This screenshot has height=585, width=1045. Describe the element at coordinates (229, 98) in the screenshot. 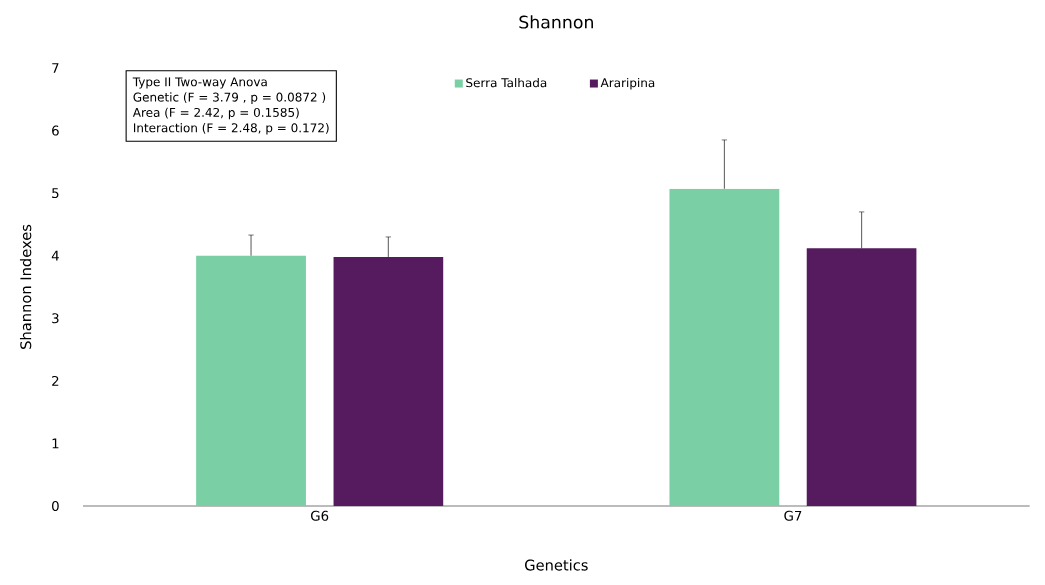

I see `annotation: Genetic (F = 3.79 , p = 0.0872 )` at that location.